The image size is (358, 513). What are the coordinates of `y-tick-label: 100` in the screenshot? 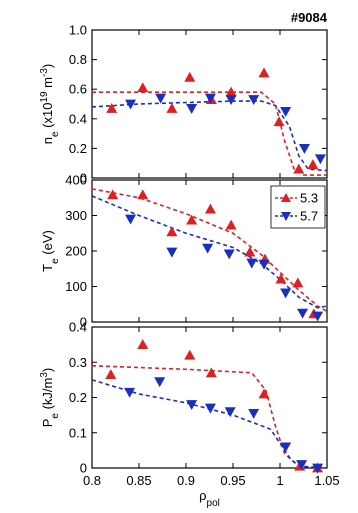 It's located at (76, 286).